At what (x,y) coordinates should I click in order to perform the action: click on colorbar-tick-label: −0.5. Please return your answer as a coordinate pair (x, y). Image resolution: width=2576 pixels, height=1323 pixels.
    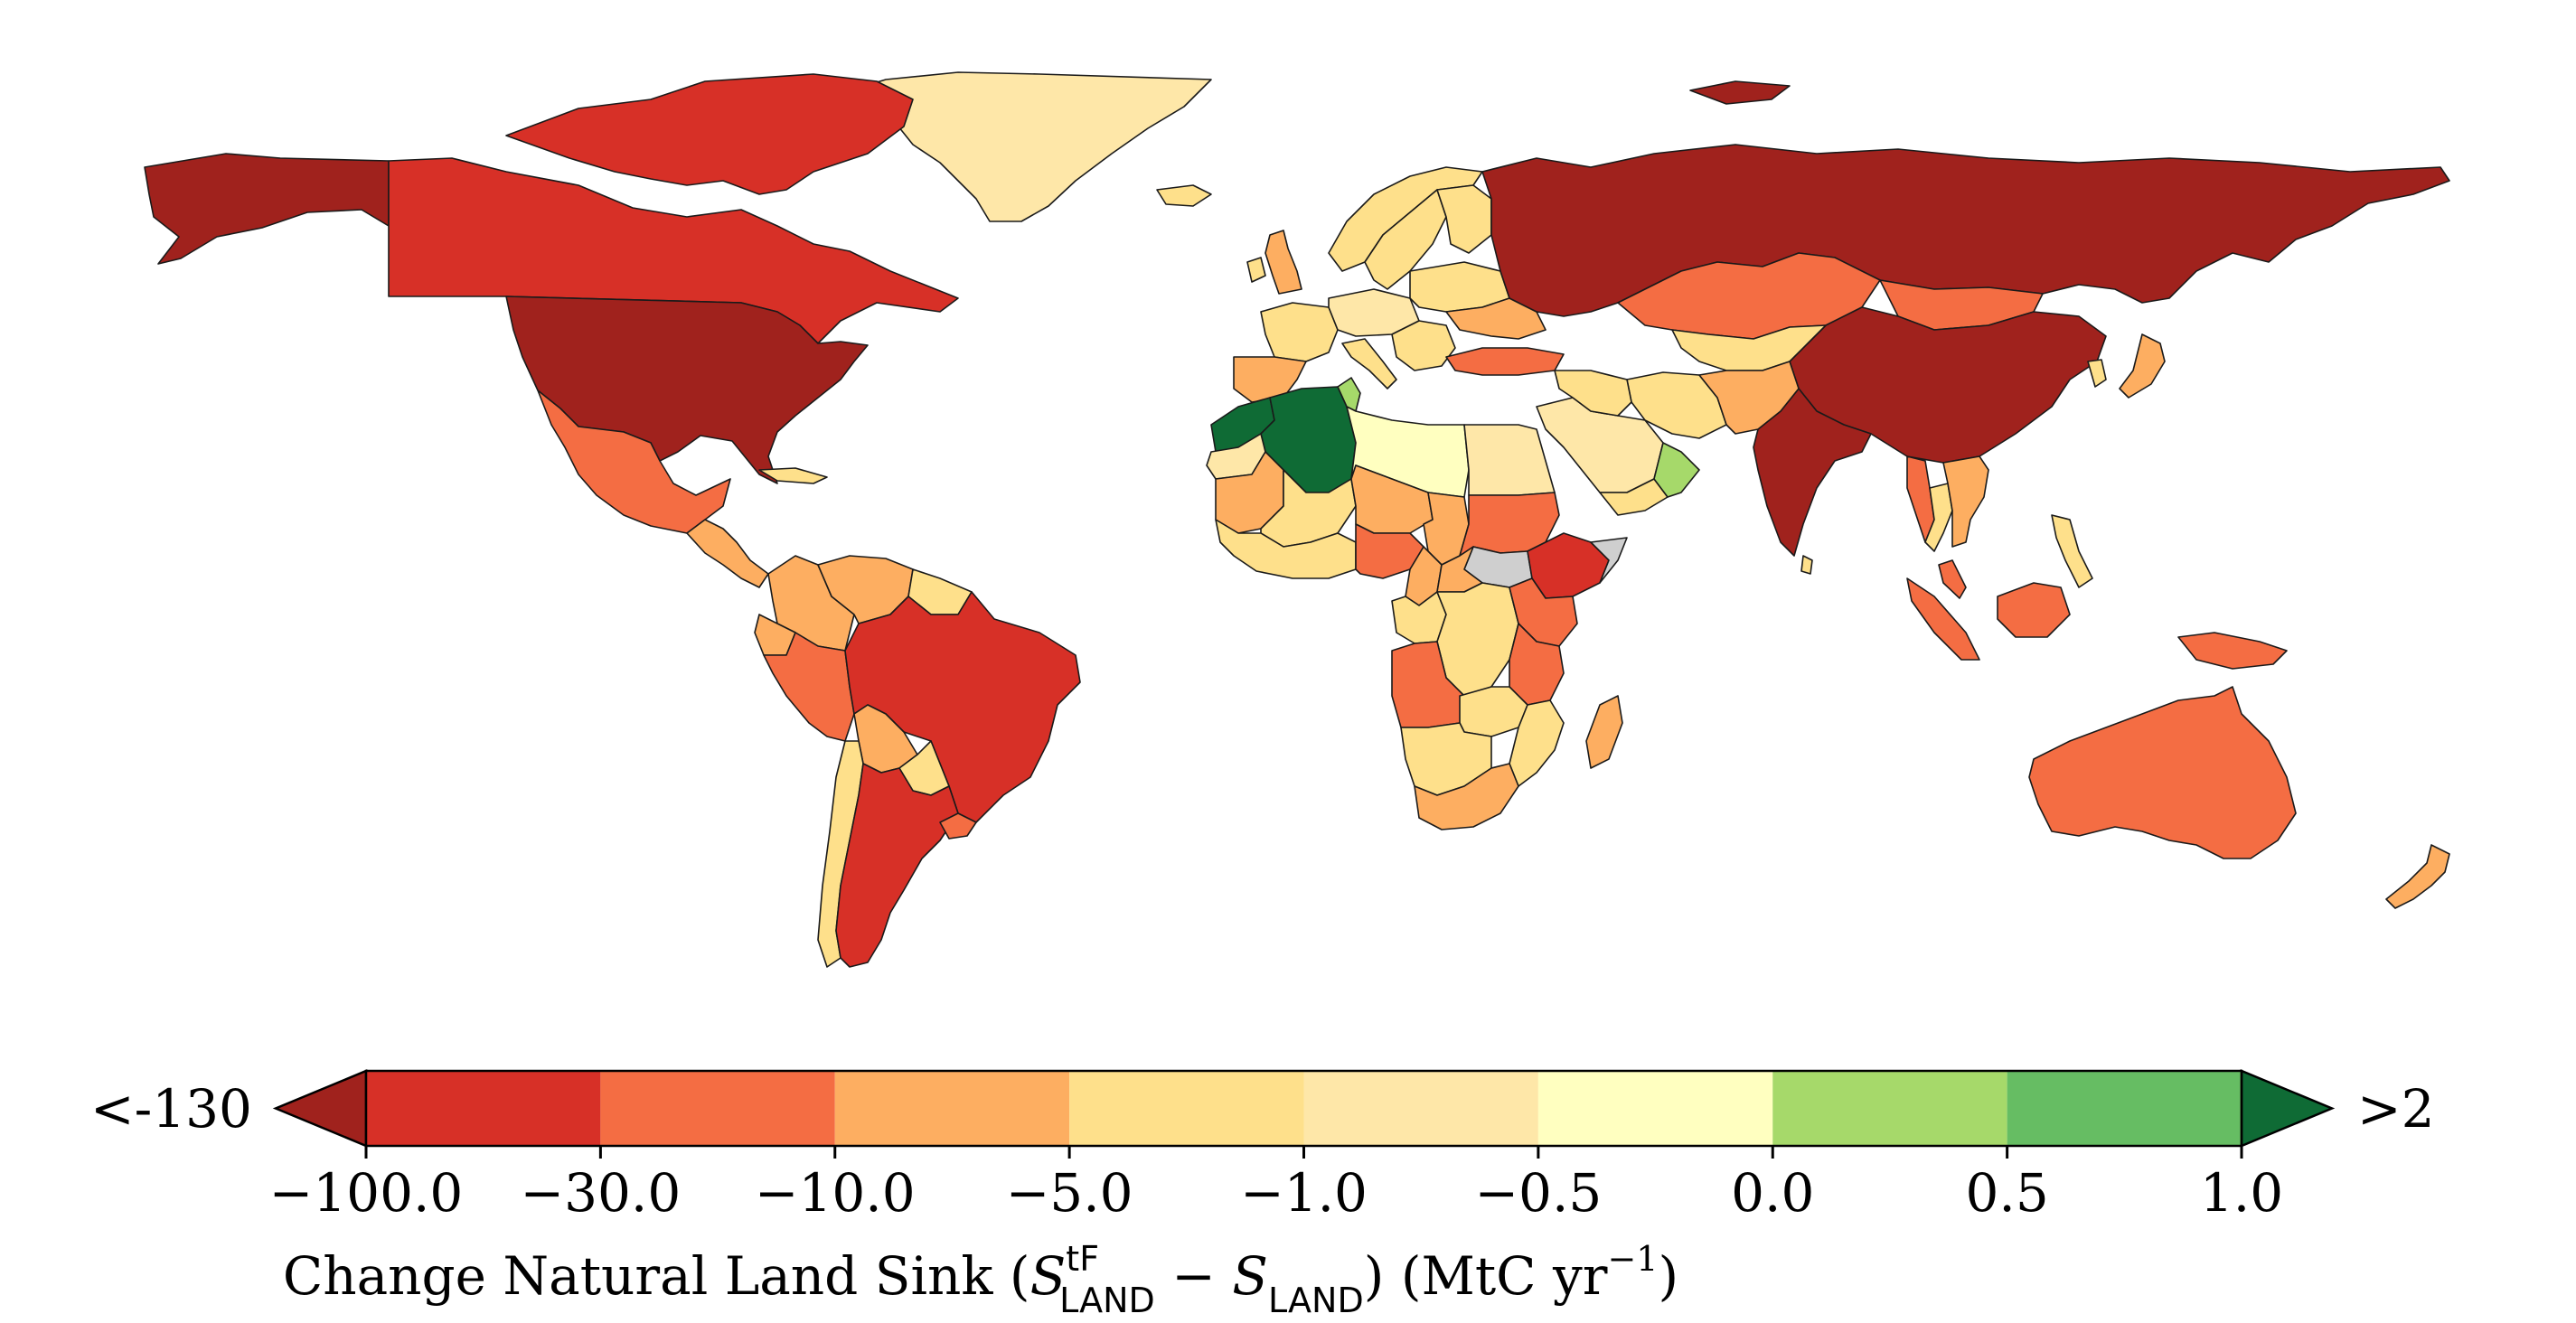
    Looking at the image, I should click on (1538, 1193).